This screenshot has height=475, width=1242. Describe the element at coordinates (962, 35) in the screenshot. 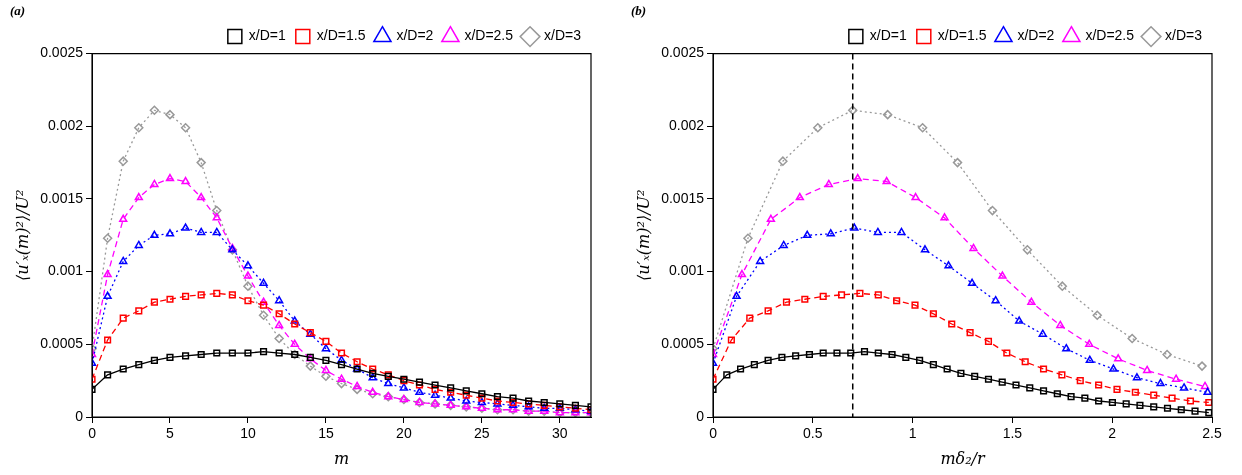

I see `legend-label: x/D=1.5` at that location.